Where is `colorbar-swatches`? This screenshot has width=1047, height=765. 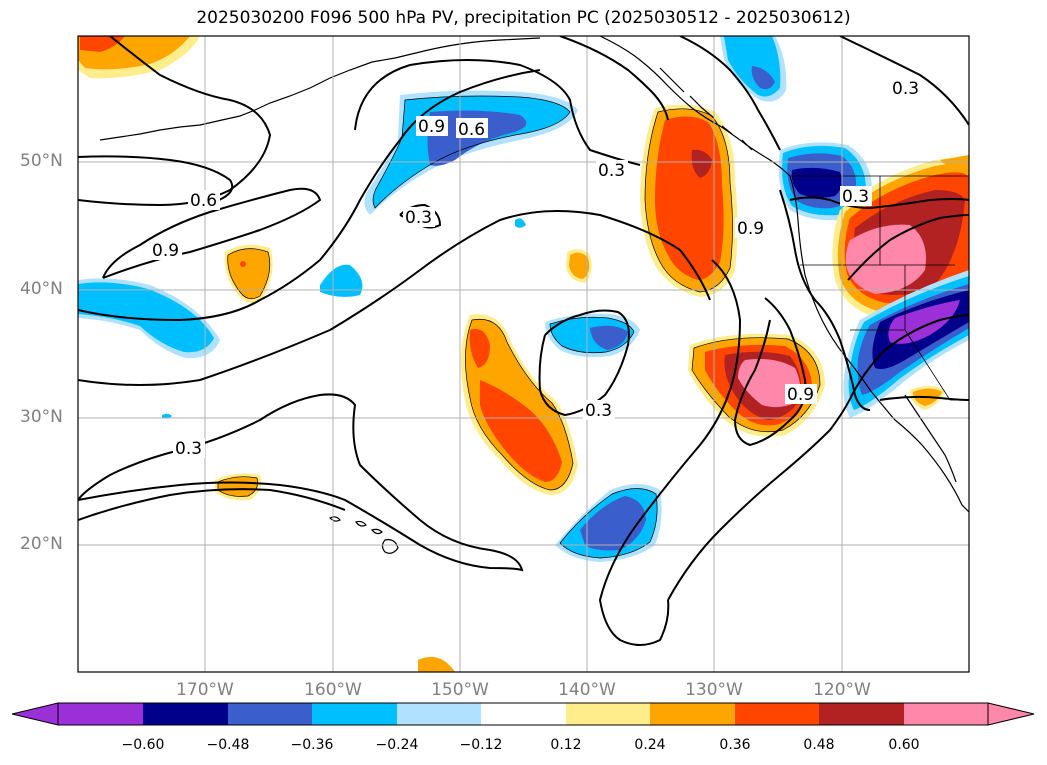 colorbar-swatches is located at coordinates (523, 714).